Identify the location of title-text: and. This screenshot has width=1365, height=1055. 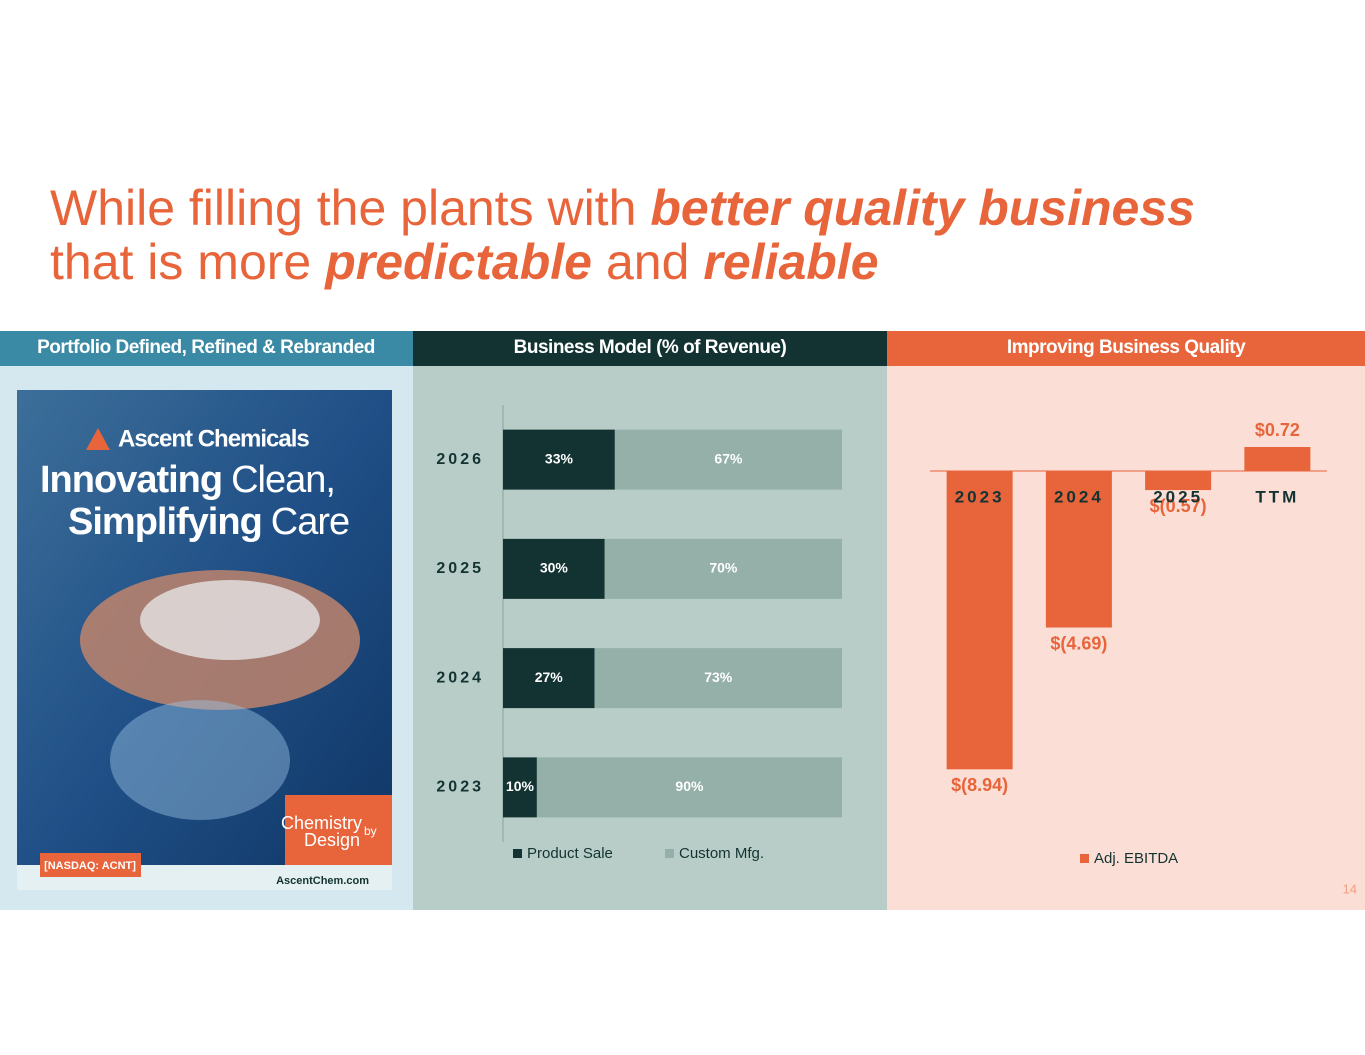
(647, 262).